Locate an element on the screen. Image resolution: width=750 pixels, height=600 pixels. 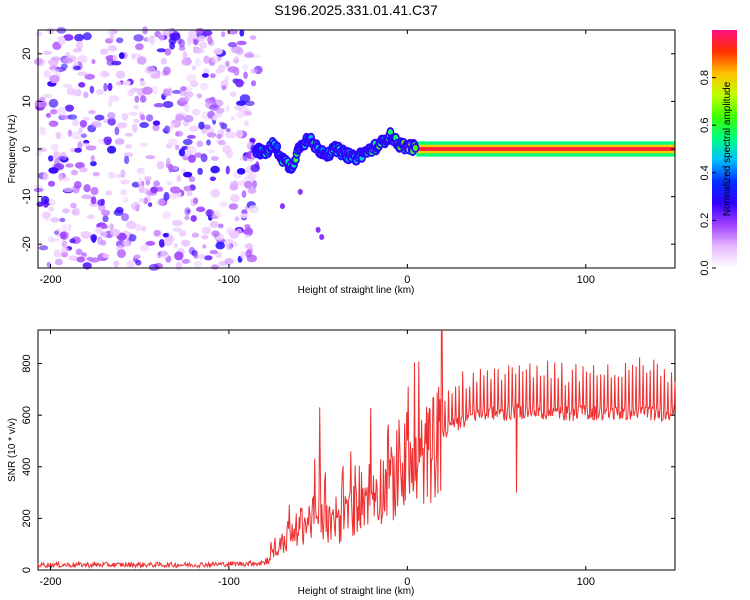
spectrogram-ylabel: Frequency (Hz) is located at coordinates (12, 149).